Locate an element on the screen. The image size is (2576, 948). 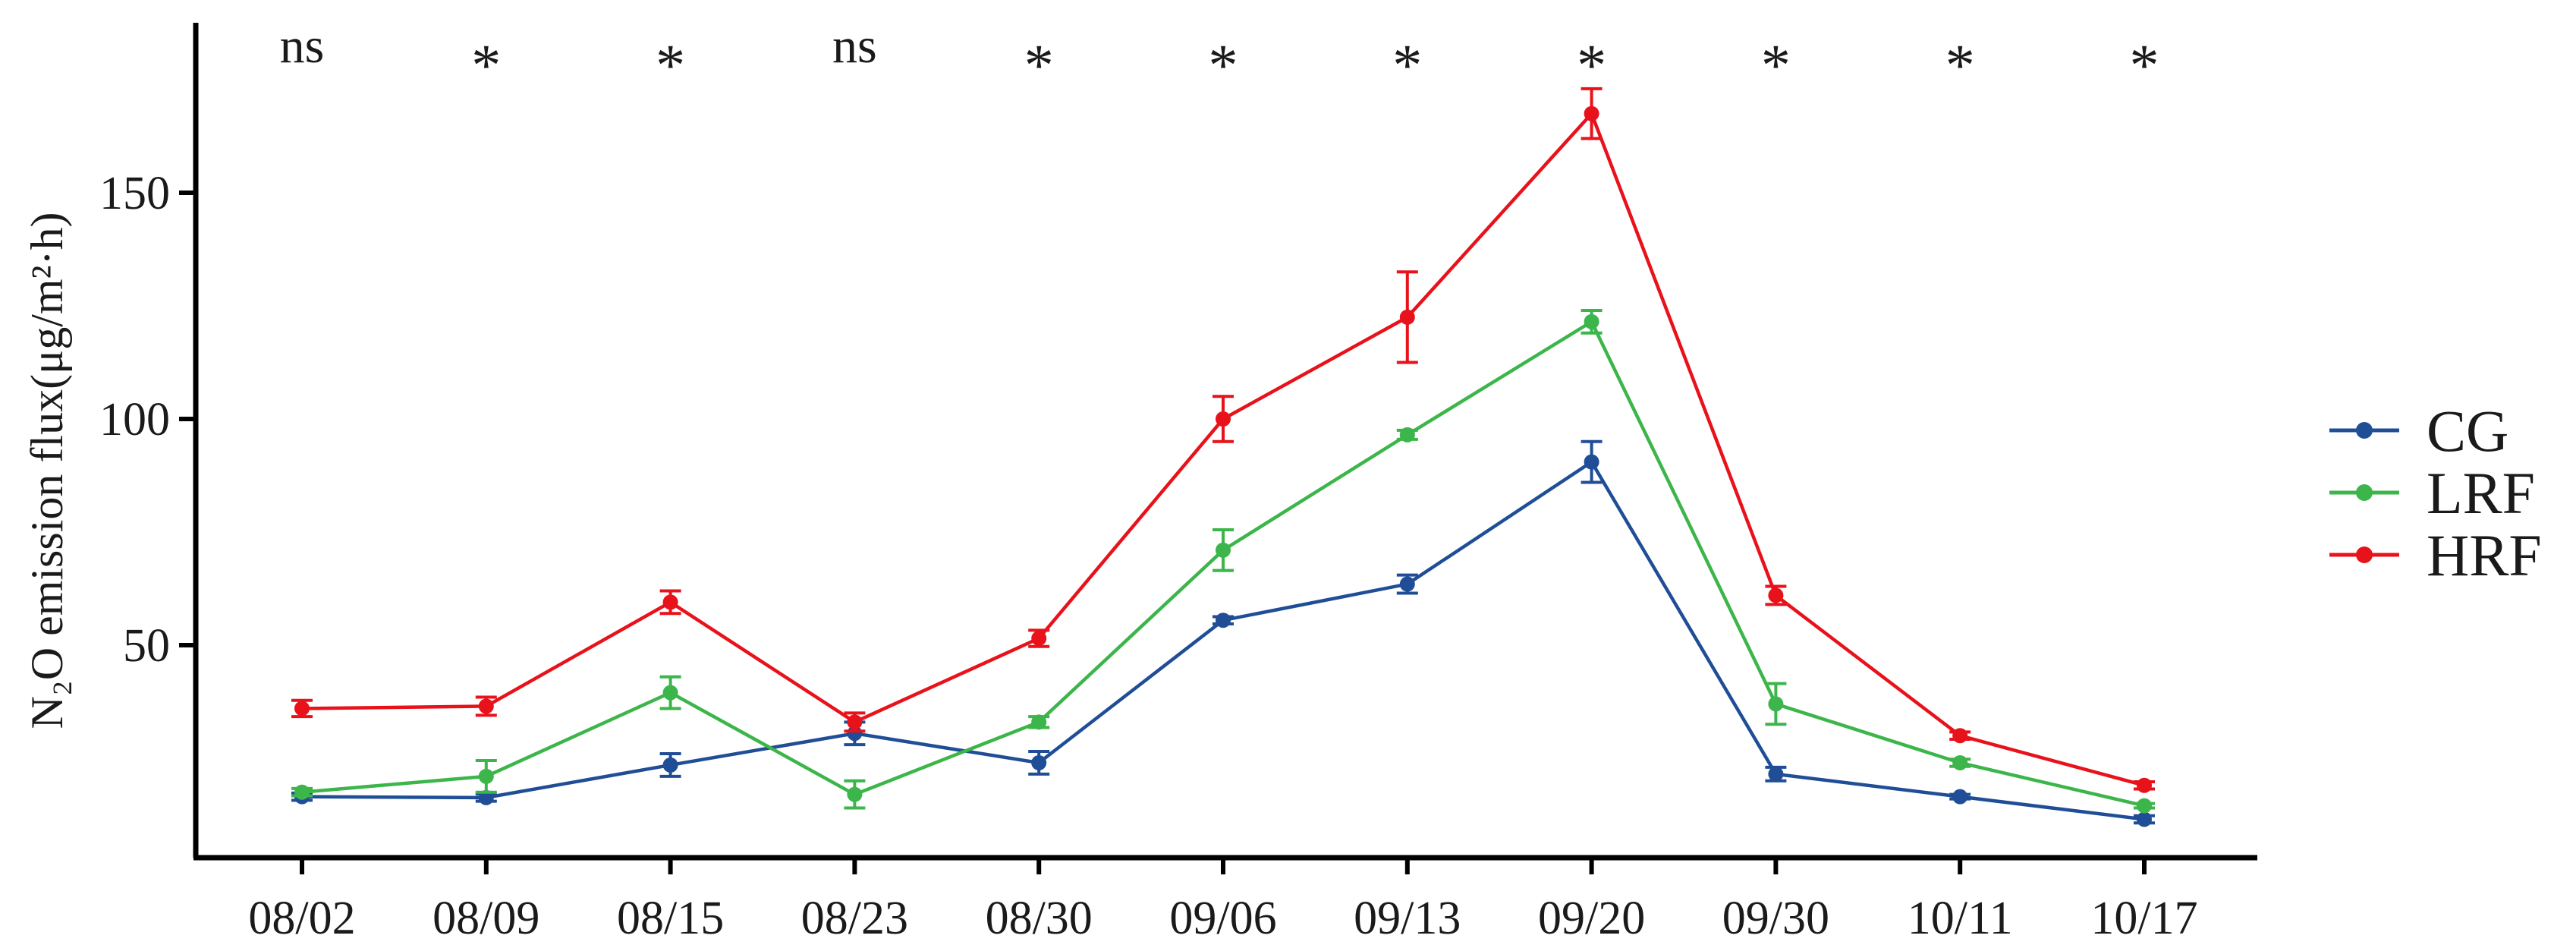
x-tick-label: 08/15 is located at coordinates (670, 919).